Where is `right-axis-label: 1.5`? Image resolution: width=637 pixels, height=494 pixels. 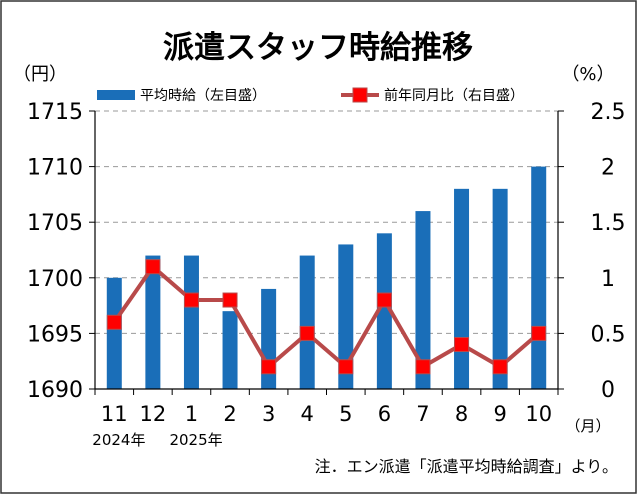 right-axis-label: 1.5 is located at coordinates (608, 223).